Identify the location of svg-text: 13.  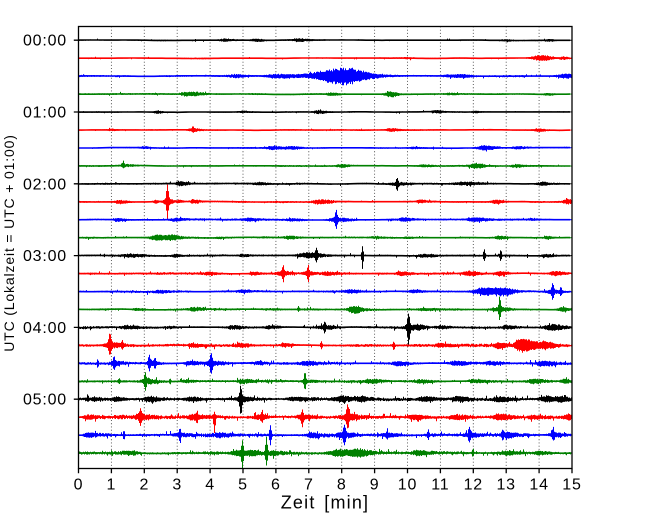
(505, 485).